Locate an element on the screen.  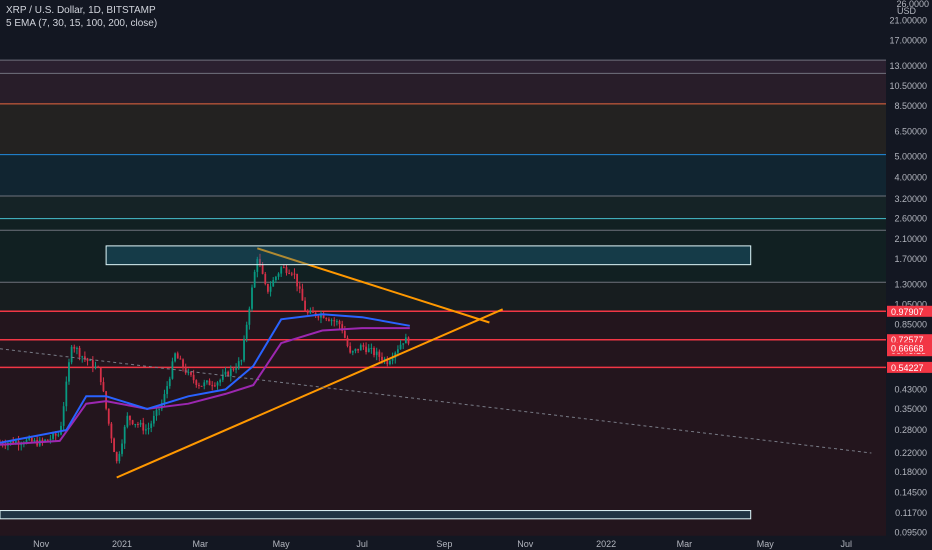
price-tag-value-1: 0.72577 is located at coordinates (907, 340).